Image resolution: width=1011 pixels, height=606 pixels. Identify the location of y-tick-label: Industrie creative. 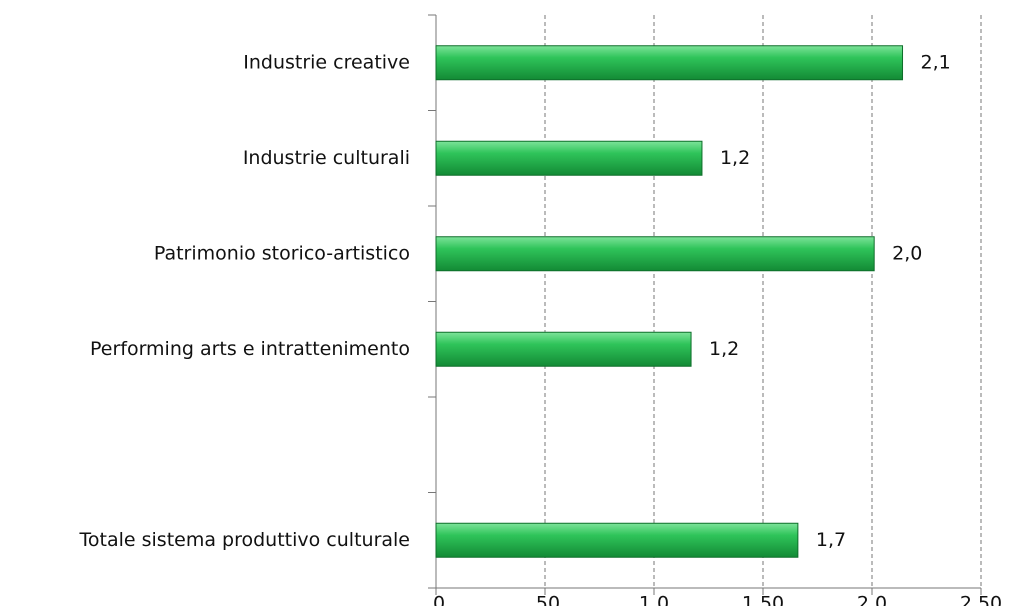
(326, 62).